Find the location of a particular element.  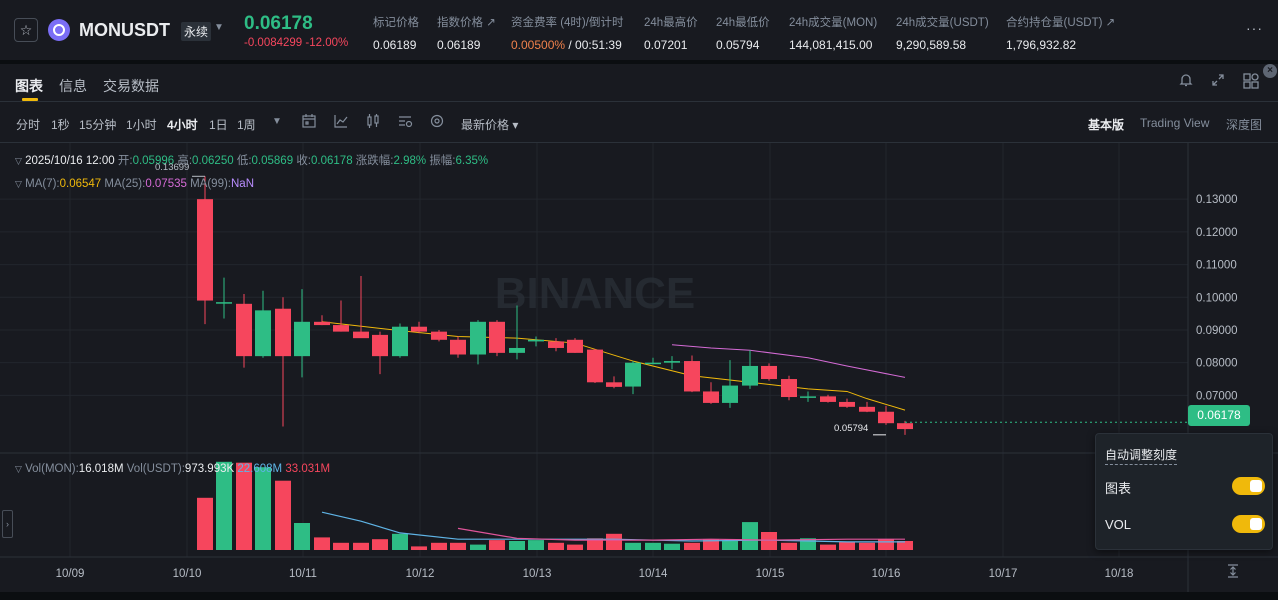

tab-chart: 图表 is located at coordinates (29, 86).